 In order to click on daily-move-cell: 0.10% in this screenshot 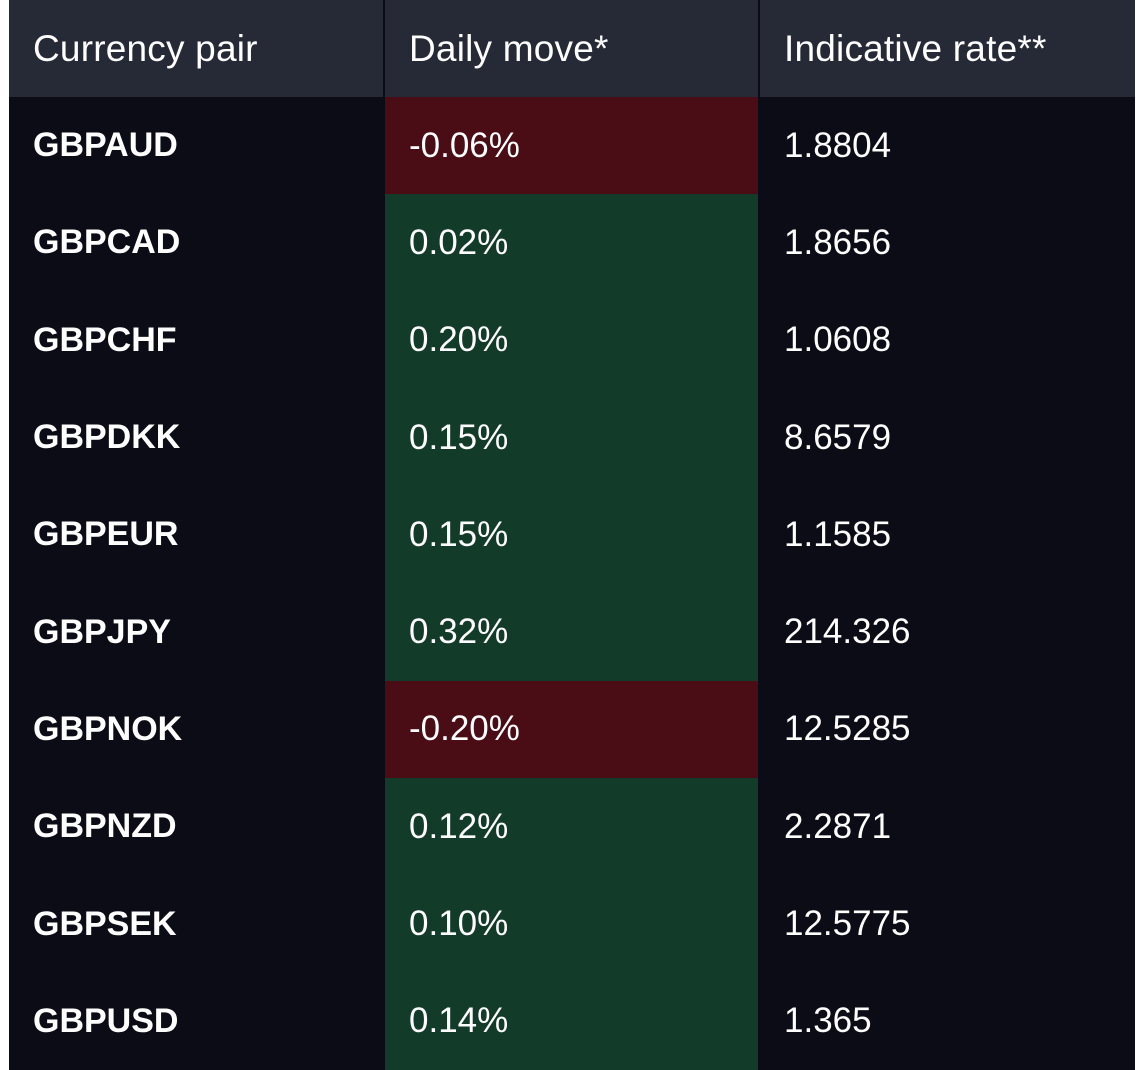, I will do `click(571, 924)`.